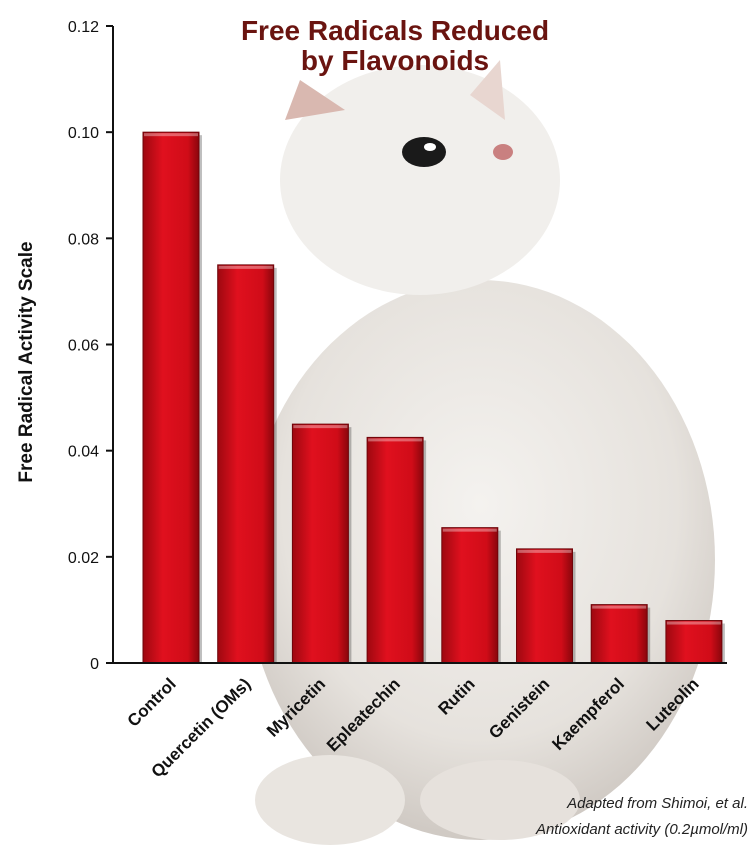  What do you see at coordinates (83, 346) in the screenshot?
I see `y-tick-label: 0.06` at bounding box center [83, 346].